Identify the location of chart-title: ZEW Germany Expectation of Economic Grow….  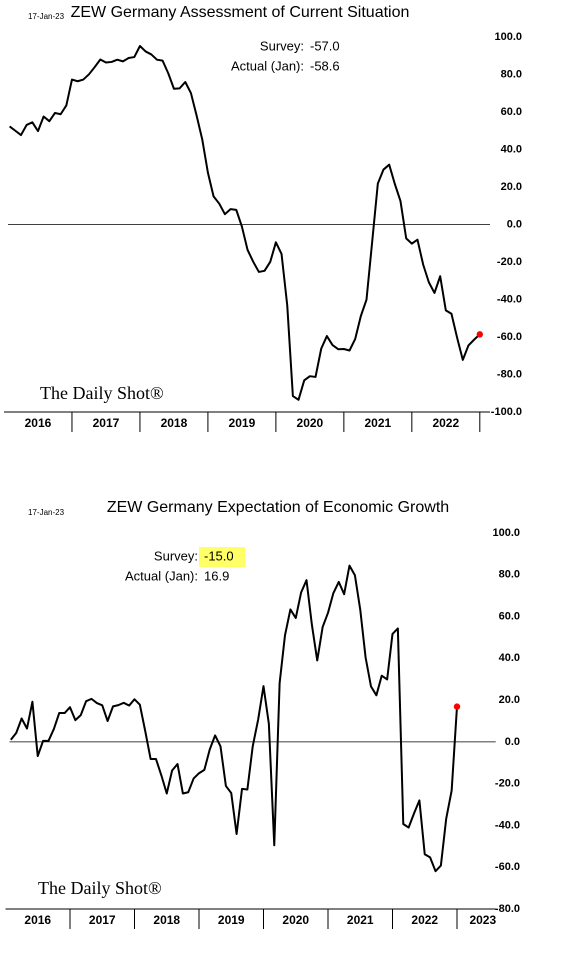
(278, 507).